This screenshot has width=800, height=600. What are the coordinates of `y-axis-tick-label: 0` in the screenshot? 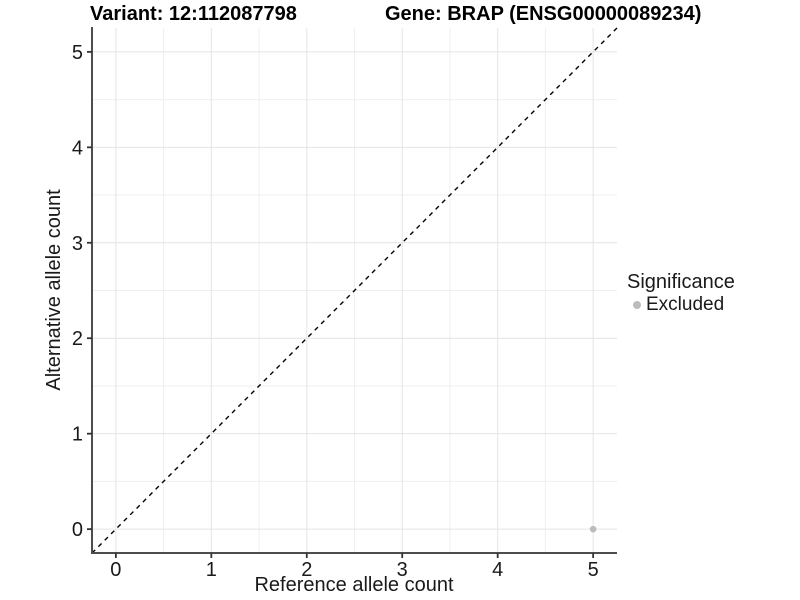 It's located at (77, 530).